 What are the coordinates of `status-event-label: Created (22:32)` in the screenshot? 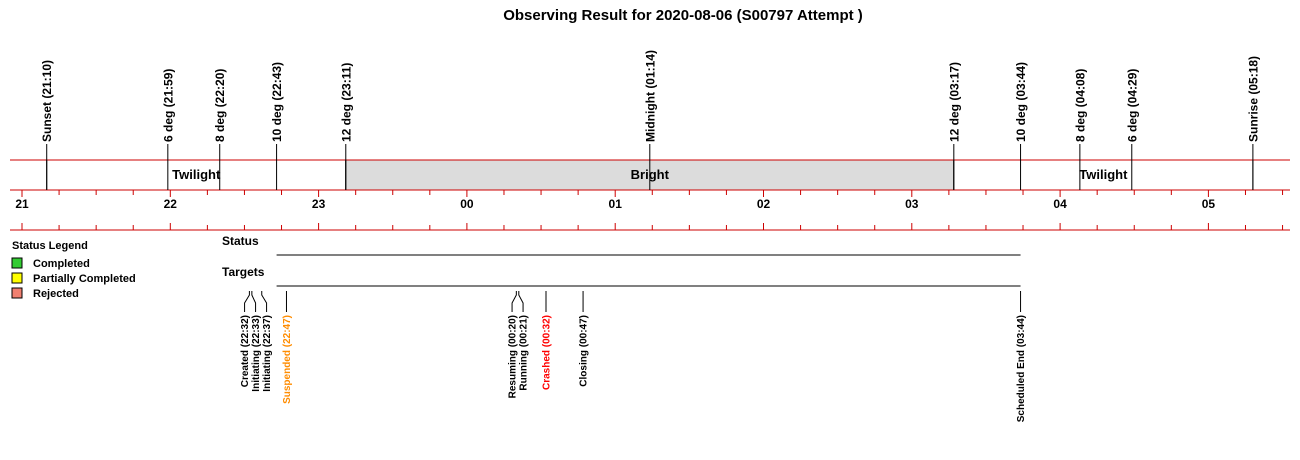 It's located at (245, 351).